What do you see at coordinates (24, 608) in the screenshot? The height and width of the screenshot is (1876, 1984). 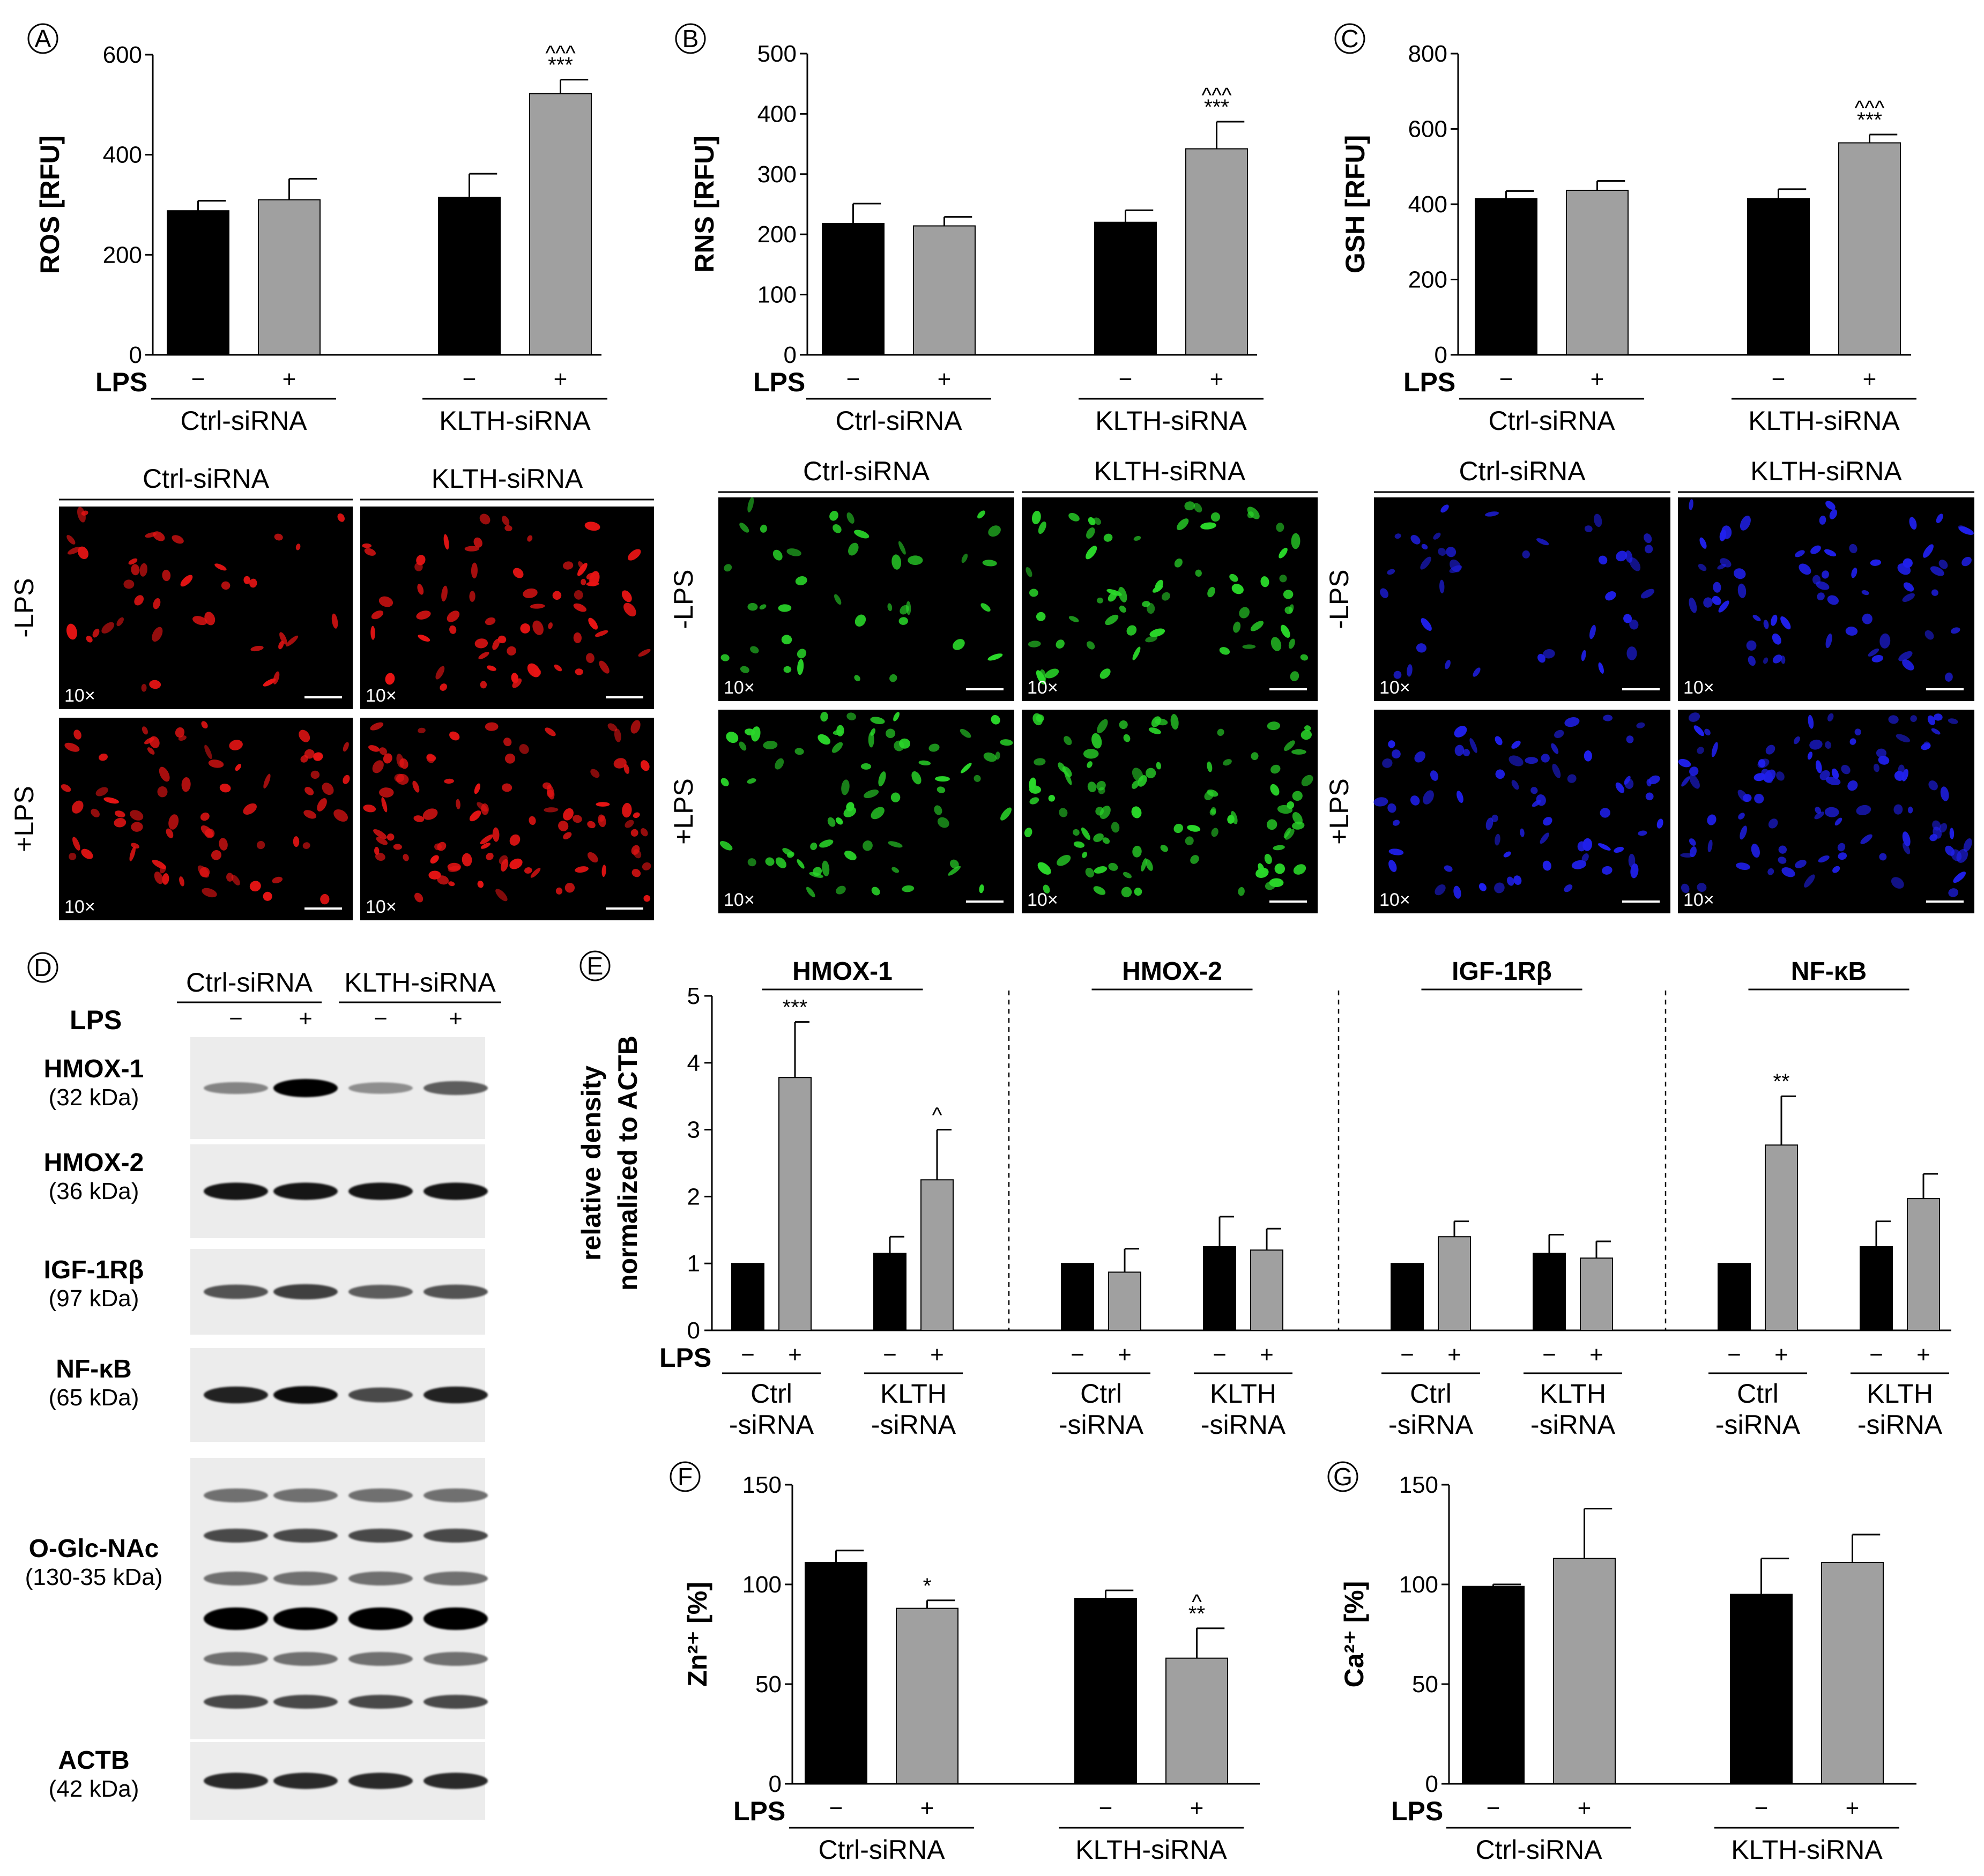 I see `micro-row-label: -LPS` at bounding box center [24, 608].